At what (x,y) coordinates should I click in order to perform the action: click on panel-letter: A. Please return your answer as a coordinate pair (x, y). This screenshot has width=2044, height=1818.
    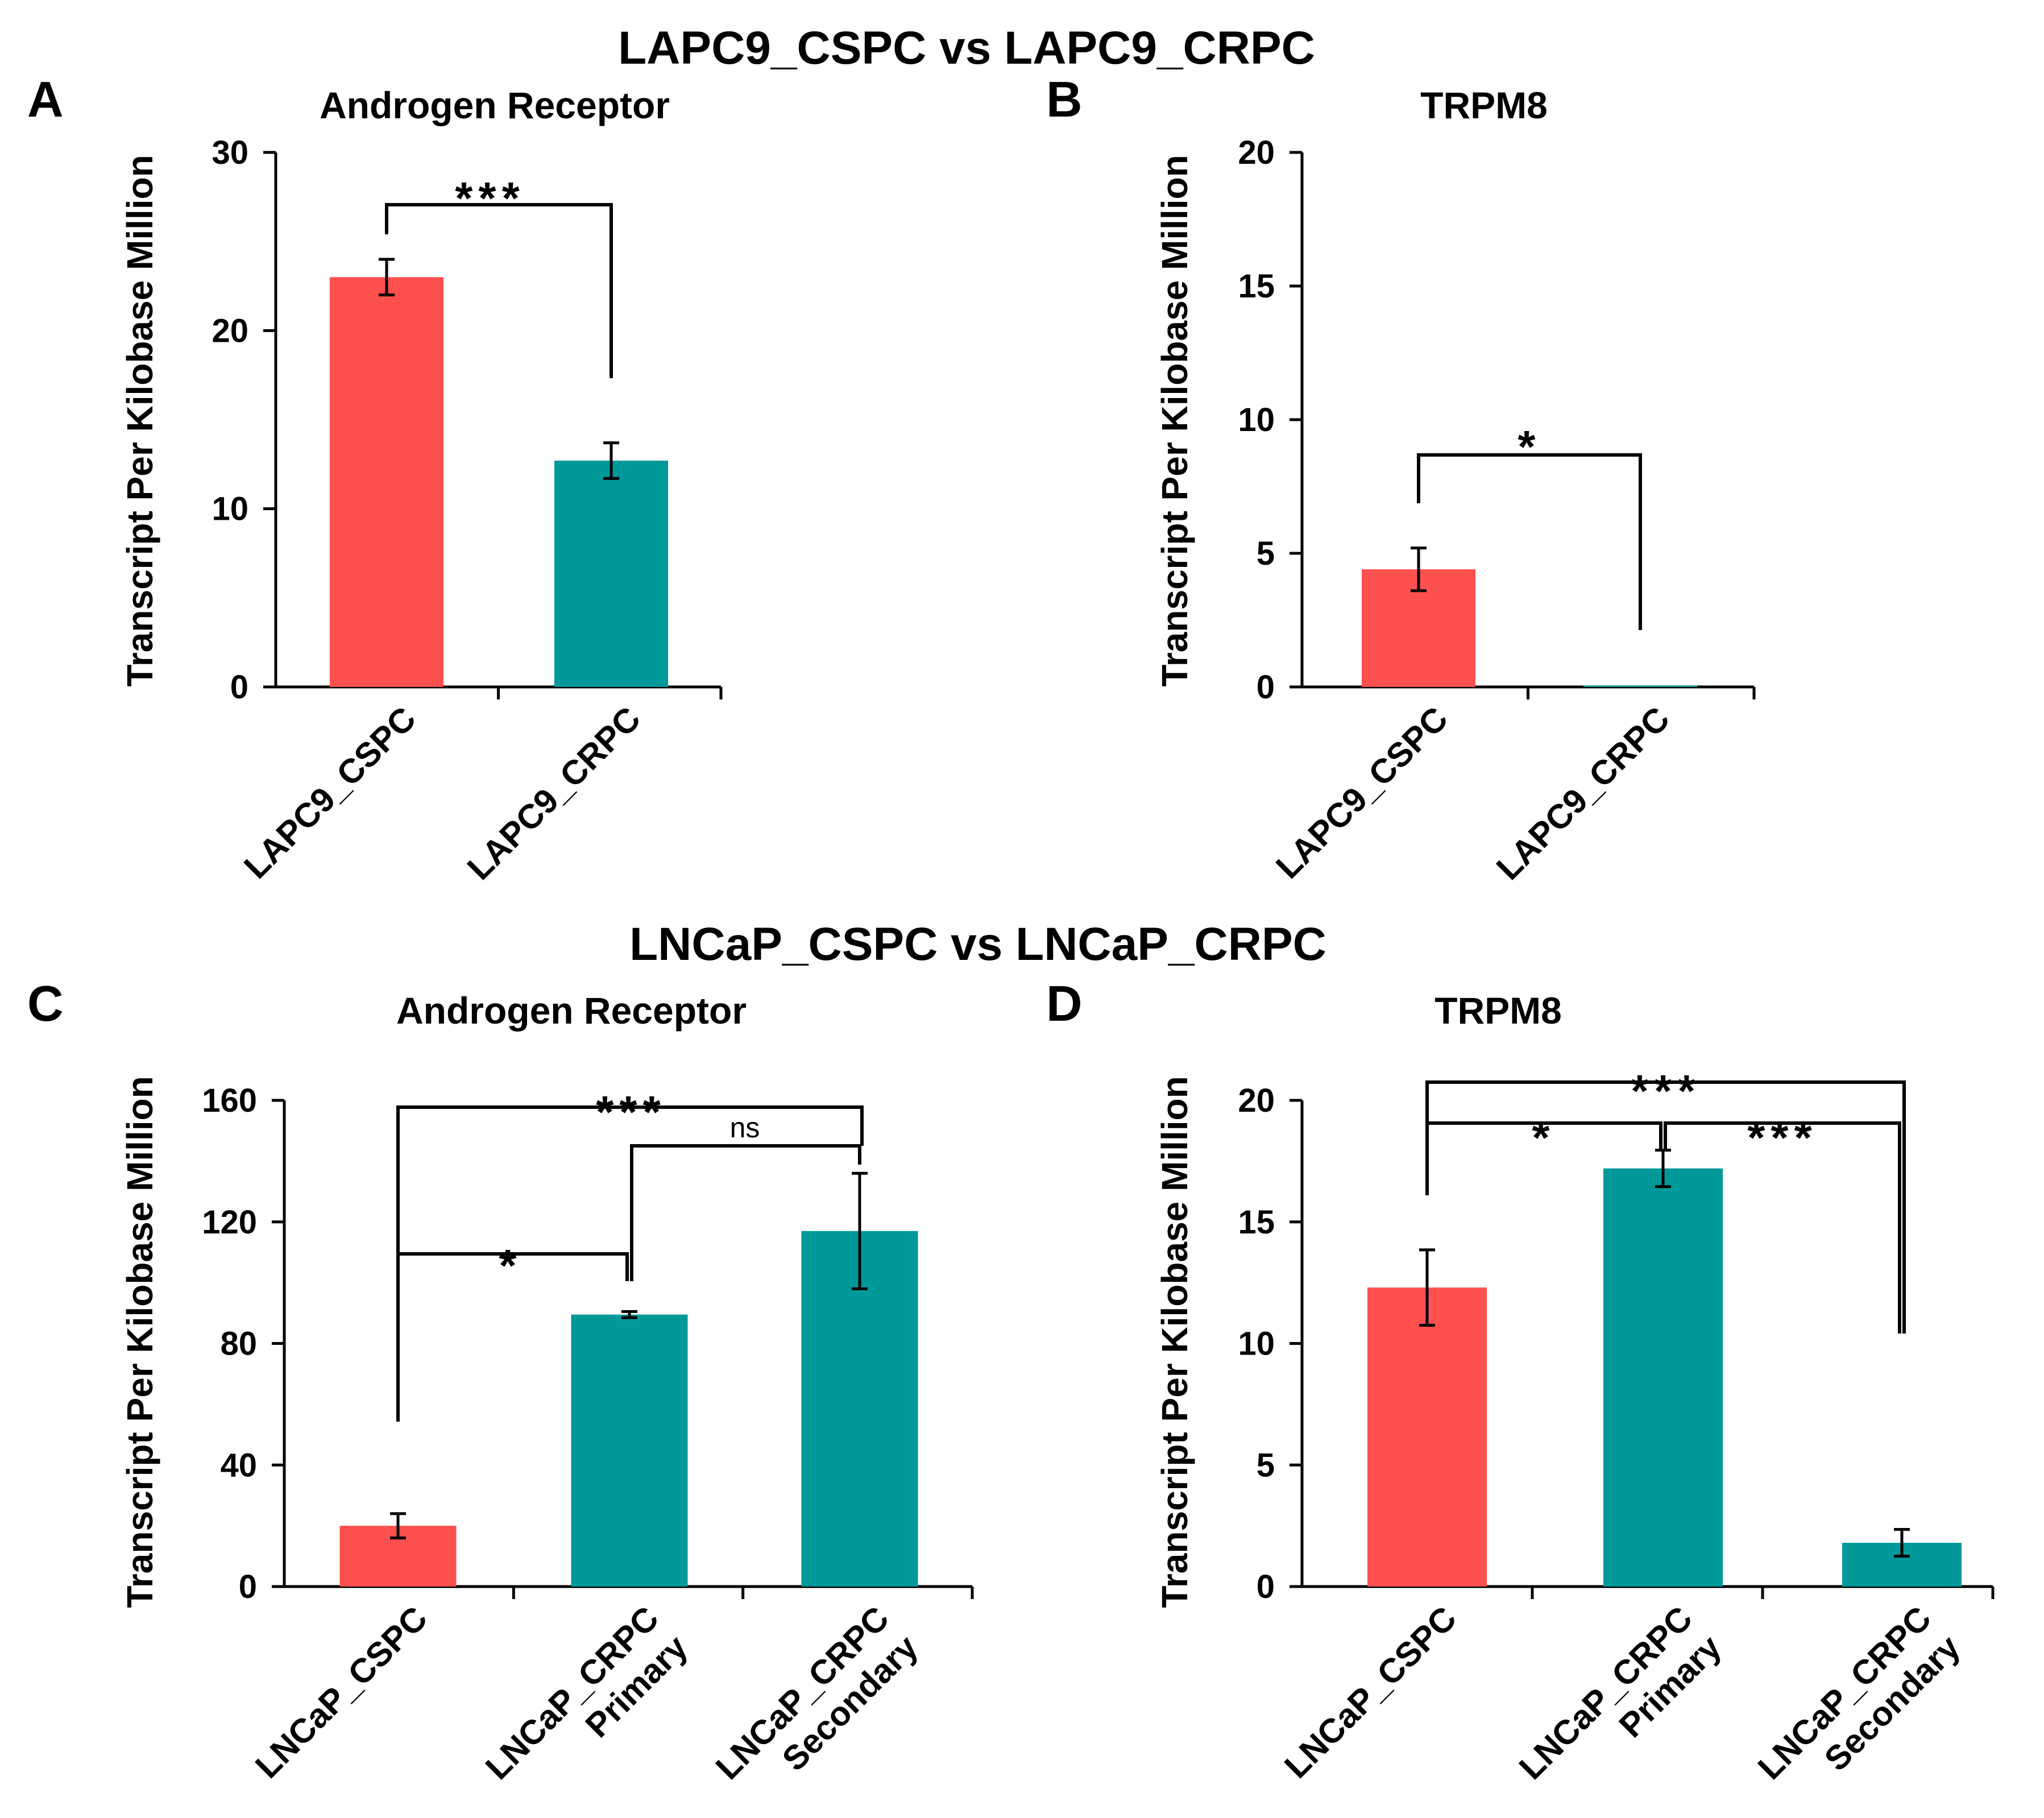
    Looking at the image, I should click on (45, 99).